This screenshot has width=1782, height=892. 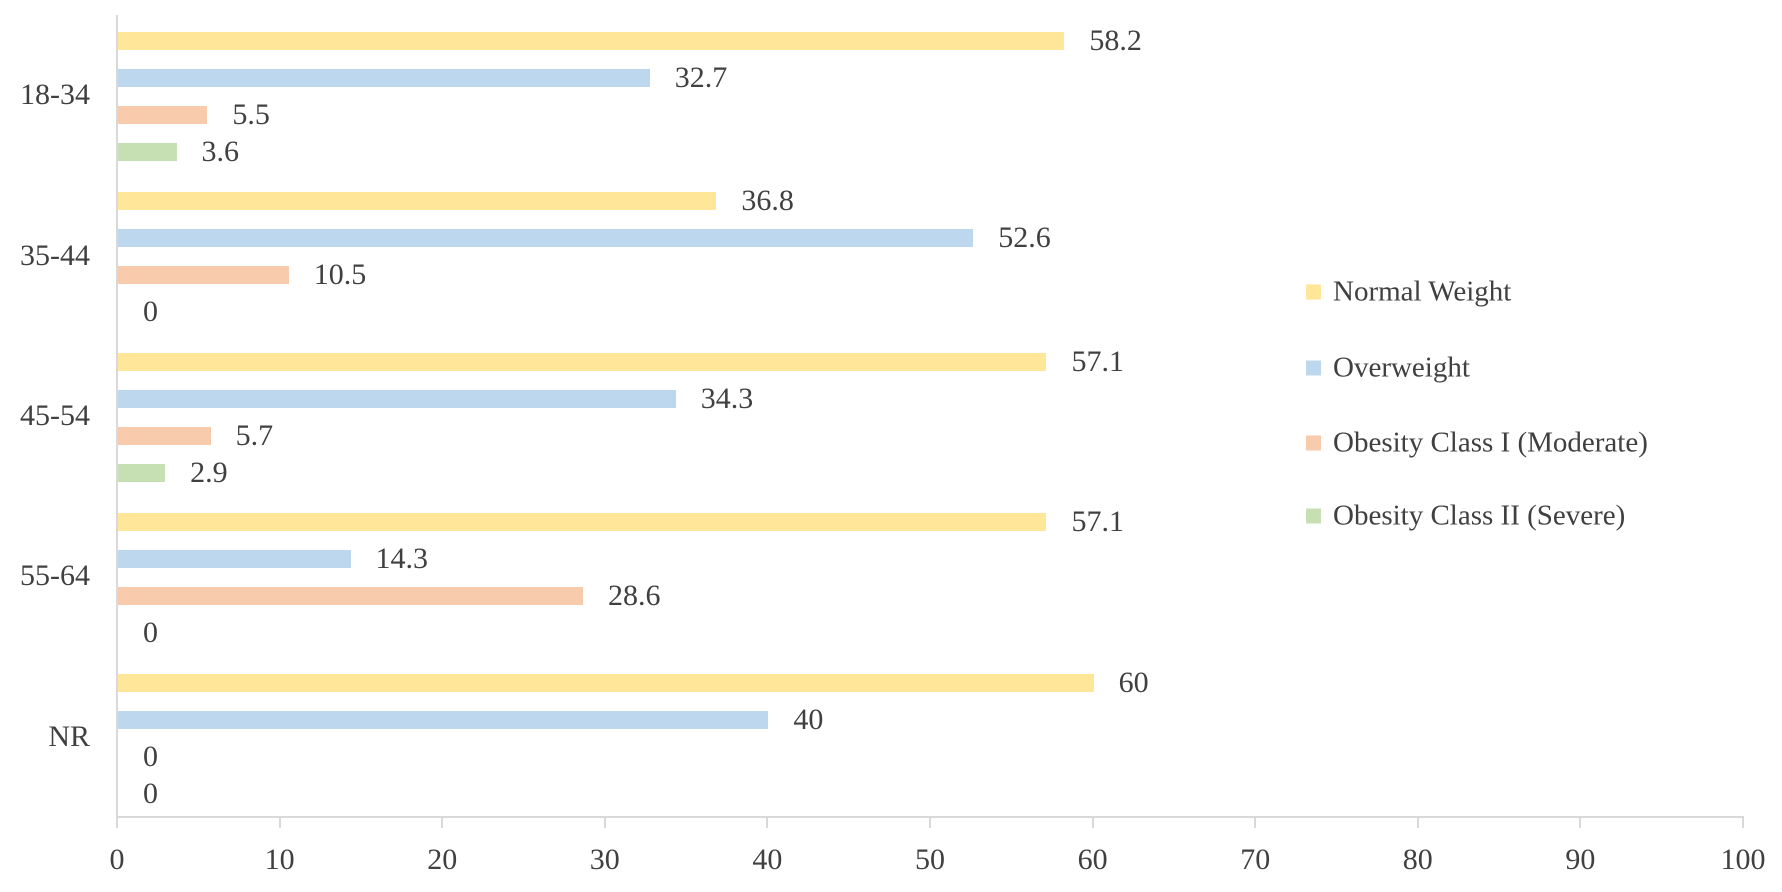 What do you see at coordinates (340, 275) in the screenshot?
I see `value-label-obesity-class-i-moderate-35-44: 10.5` at bounding box center [340, 275].